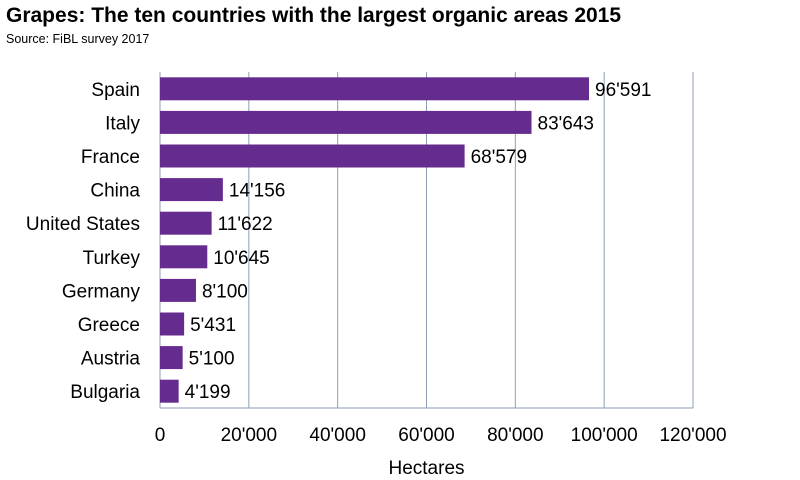 The width and height of the screenshot is (800, 480). What do you see at coordinates (105, 392) in the screenshot?
I see `category-label: Bulgaria` at bounding box center [105, 392].